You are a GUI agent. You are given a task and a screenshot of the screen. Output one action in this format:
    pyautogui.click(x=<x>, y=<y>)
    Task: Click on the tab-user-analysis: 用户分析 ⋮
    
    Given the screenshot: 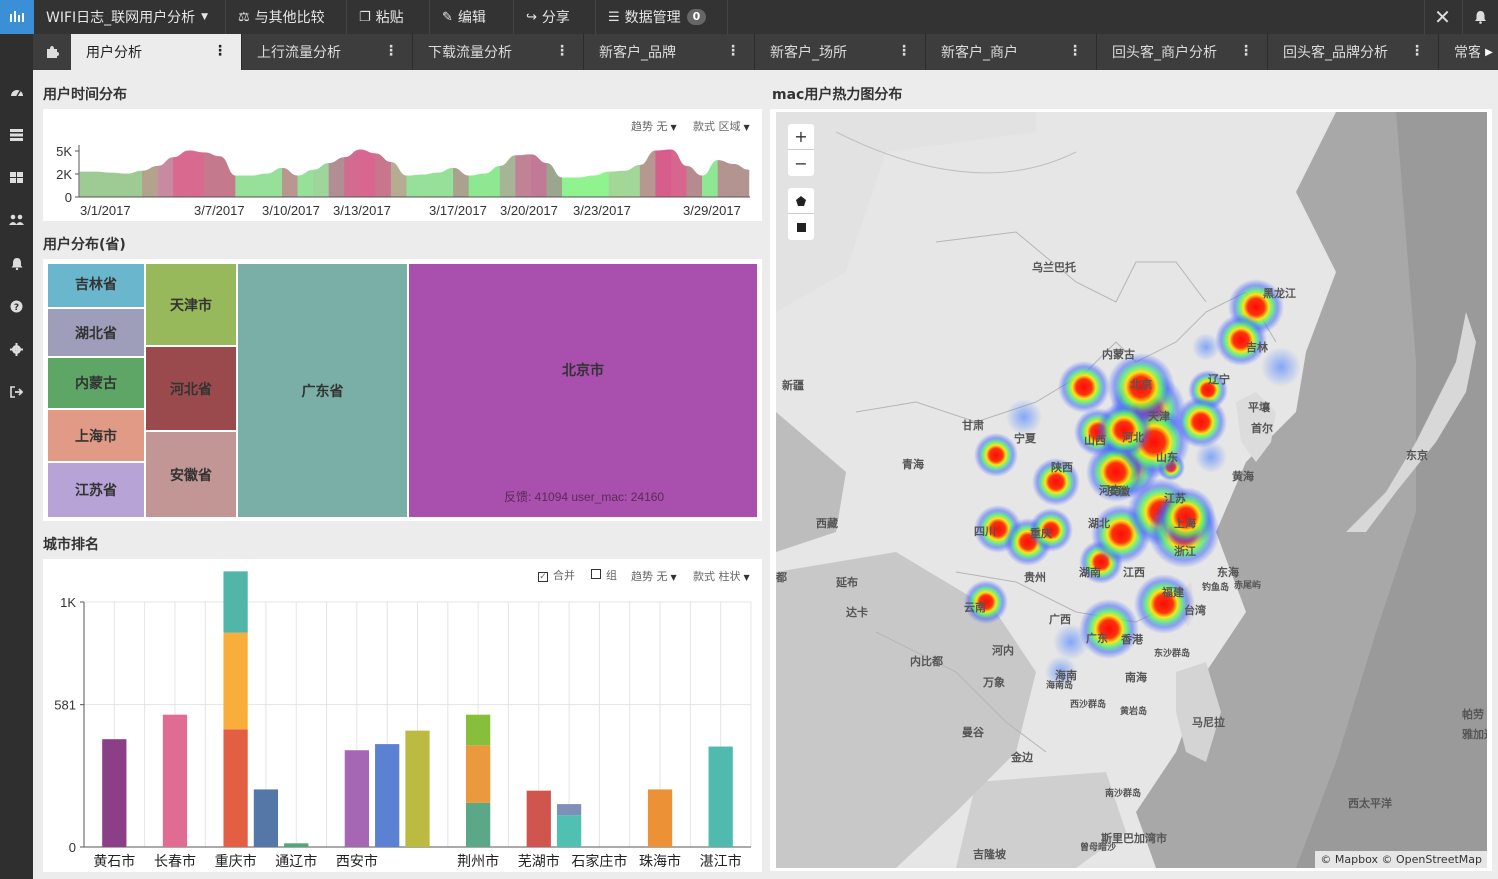 What is the action you would take?
    pyautogui.click(x=156, y=52)
    